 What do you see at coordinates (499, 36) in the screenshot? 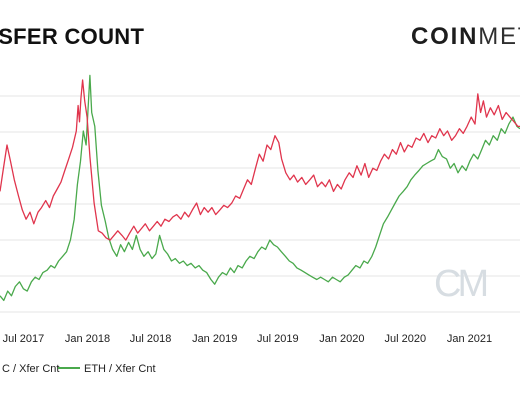
I see `brand-logo-light: METR` at bounding box center [499, 36].